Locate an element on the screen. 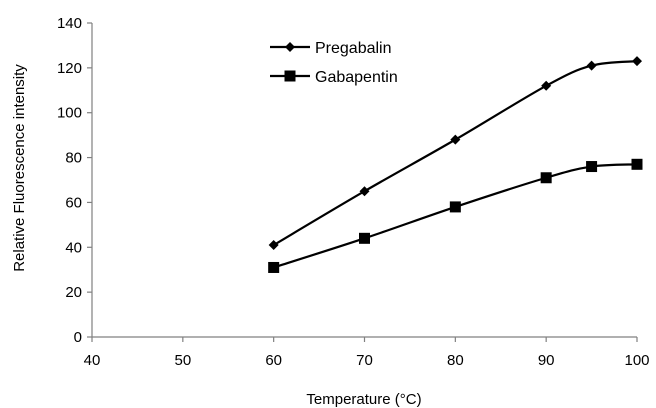  legend-item-gabapentin: Gabapentin is located at coordinates (334, 77).